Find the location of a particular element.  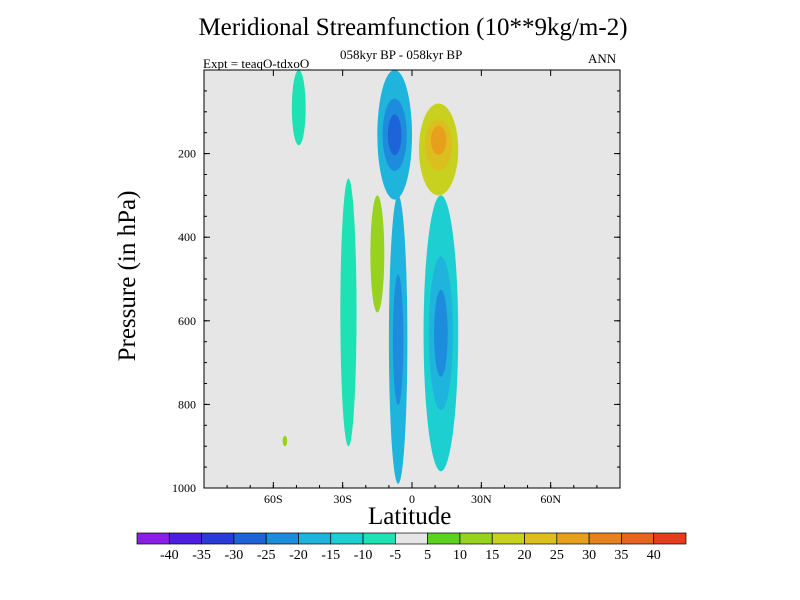

colorbar-label: -10 is located at coordinates (363, 555).